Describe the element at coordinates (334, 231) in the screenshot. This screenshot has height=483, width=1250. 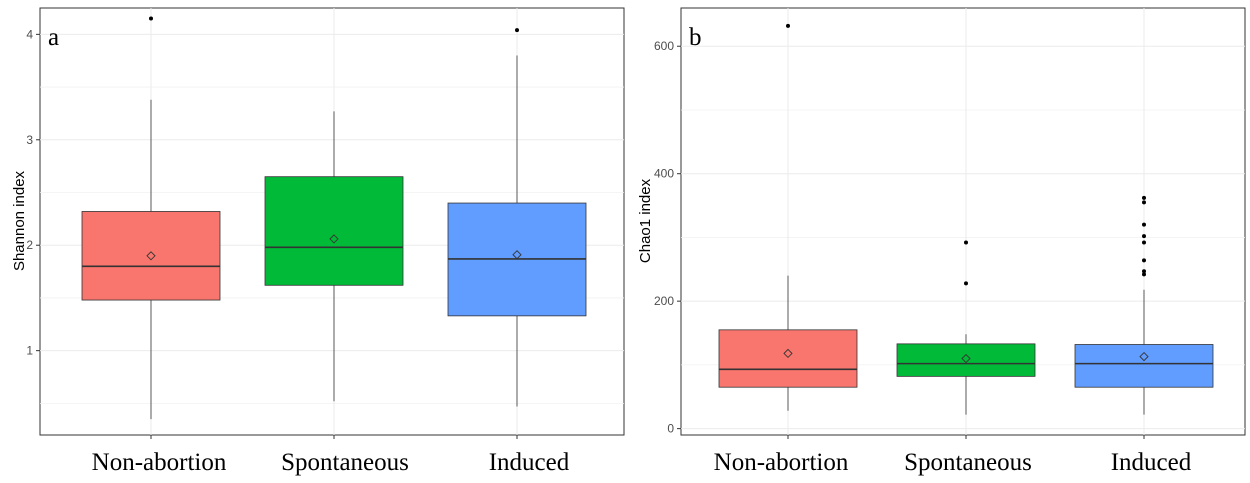
I see `panel-a-box-1-iqr` at that location.